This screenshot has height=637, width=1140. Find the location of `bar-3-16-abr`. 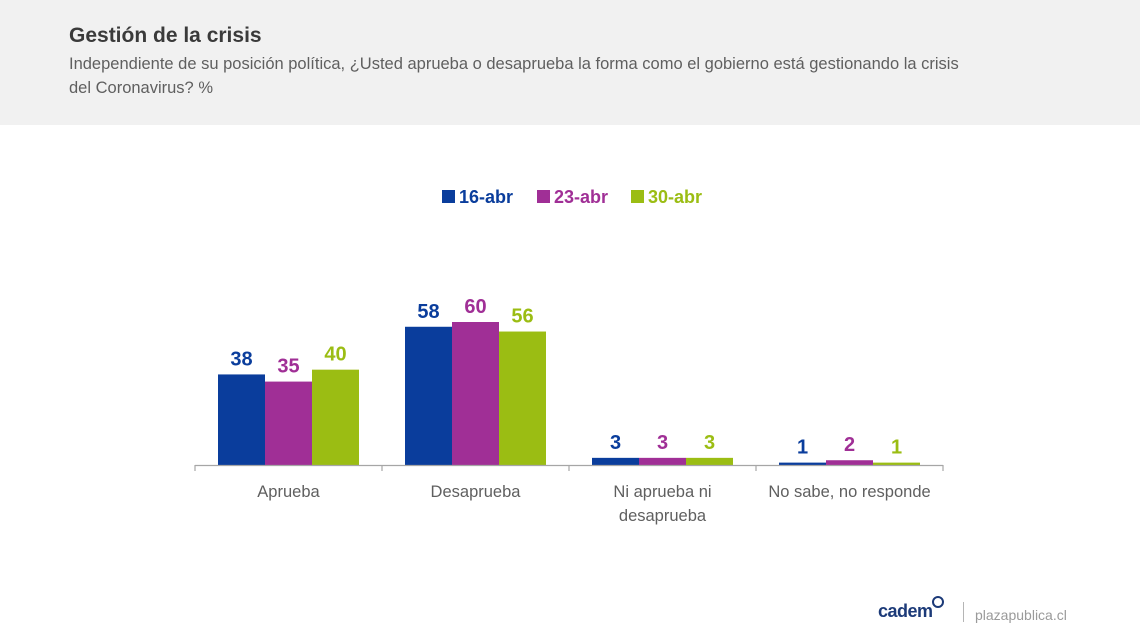

bar-3-16-abr is located at coordinates (802, 463).